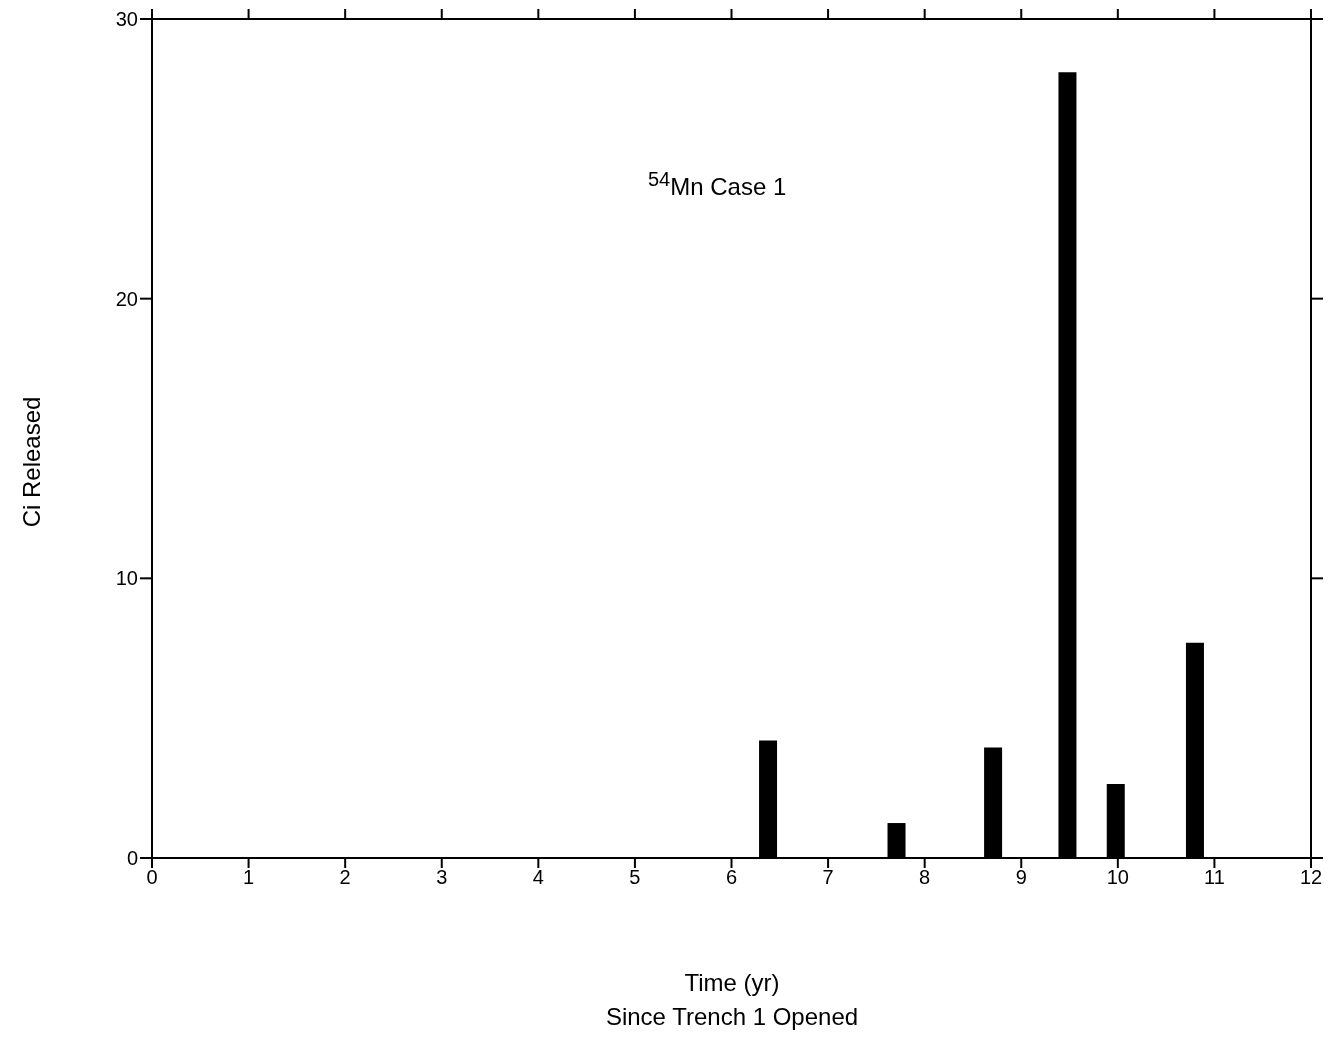 Image resolution: width=1334 pixels, height=1058 pixels. What do you see at coordinates (132, 858) in the screenshot?
I see `y-tick-label: 0` at bounding box center [132, 858].